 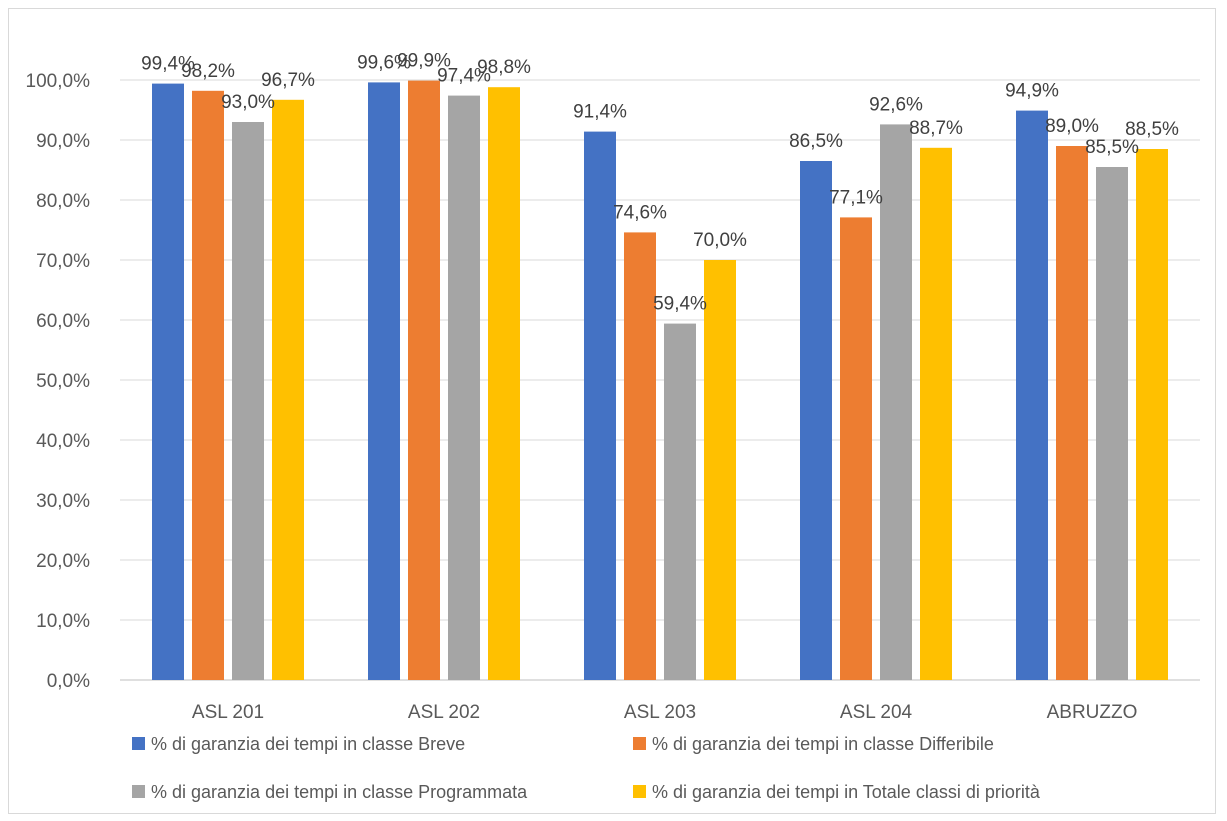 What do you see at coordinates (816, 141) in the screenshot?
I see `data-label: 86,5%` at bounding box center [816, 141].